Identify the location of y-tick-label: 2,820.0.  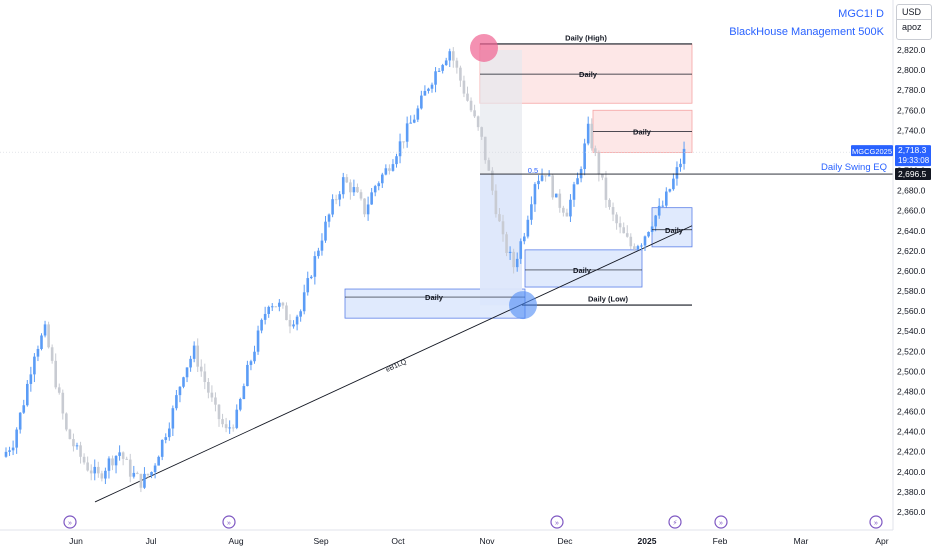
(911, 50).